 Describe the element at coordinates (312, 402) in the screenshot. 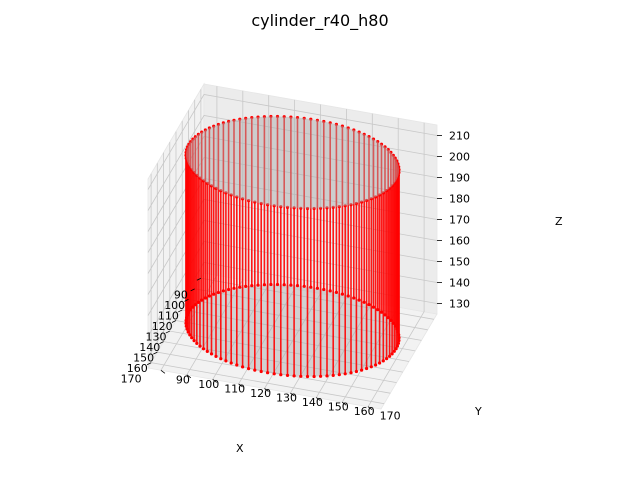

I see `y-tick-label: 140` at that location.